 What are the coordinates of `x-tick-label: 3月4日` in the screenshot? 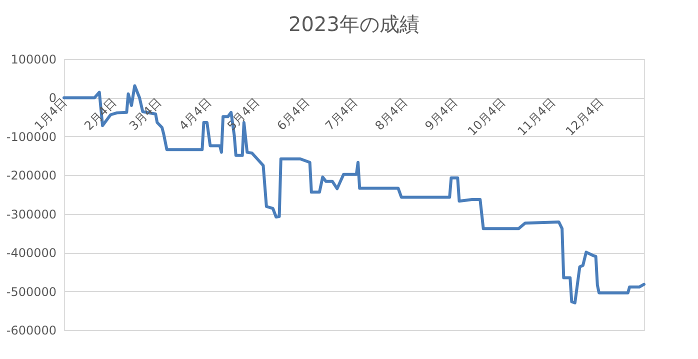 It's located at (145, 114).